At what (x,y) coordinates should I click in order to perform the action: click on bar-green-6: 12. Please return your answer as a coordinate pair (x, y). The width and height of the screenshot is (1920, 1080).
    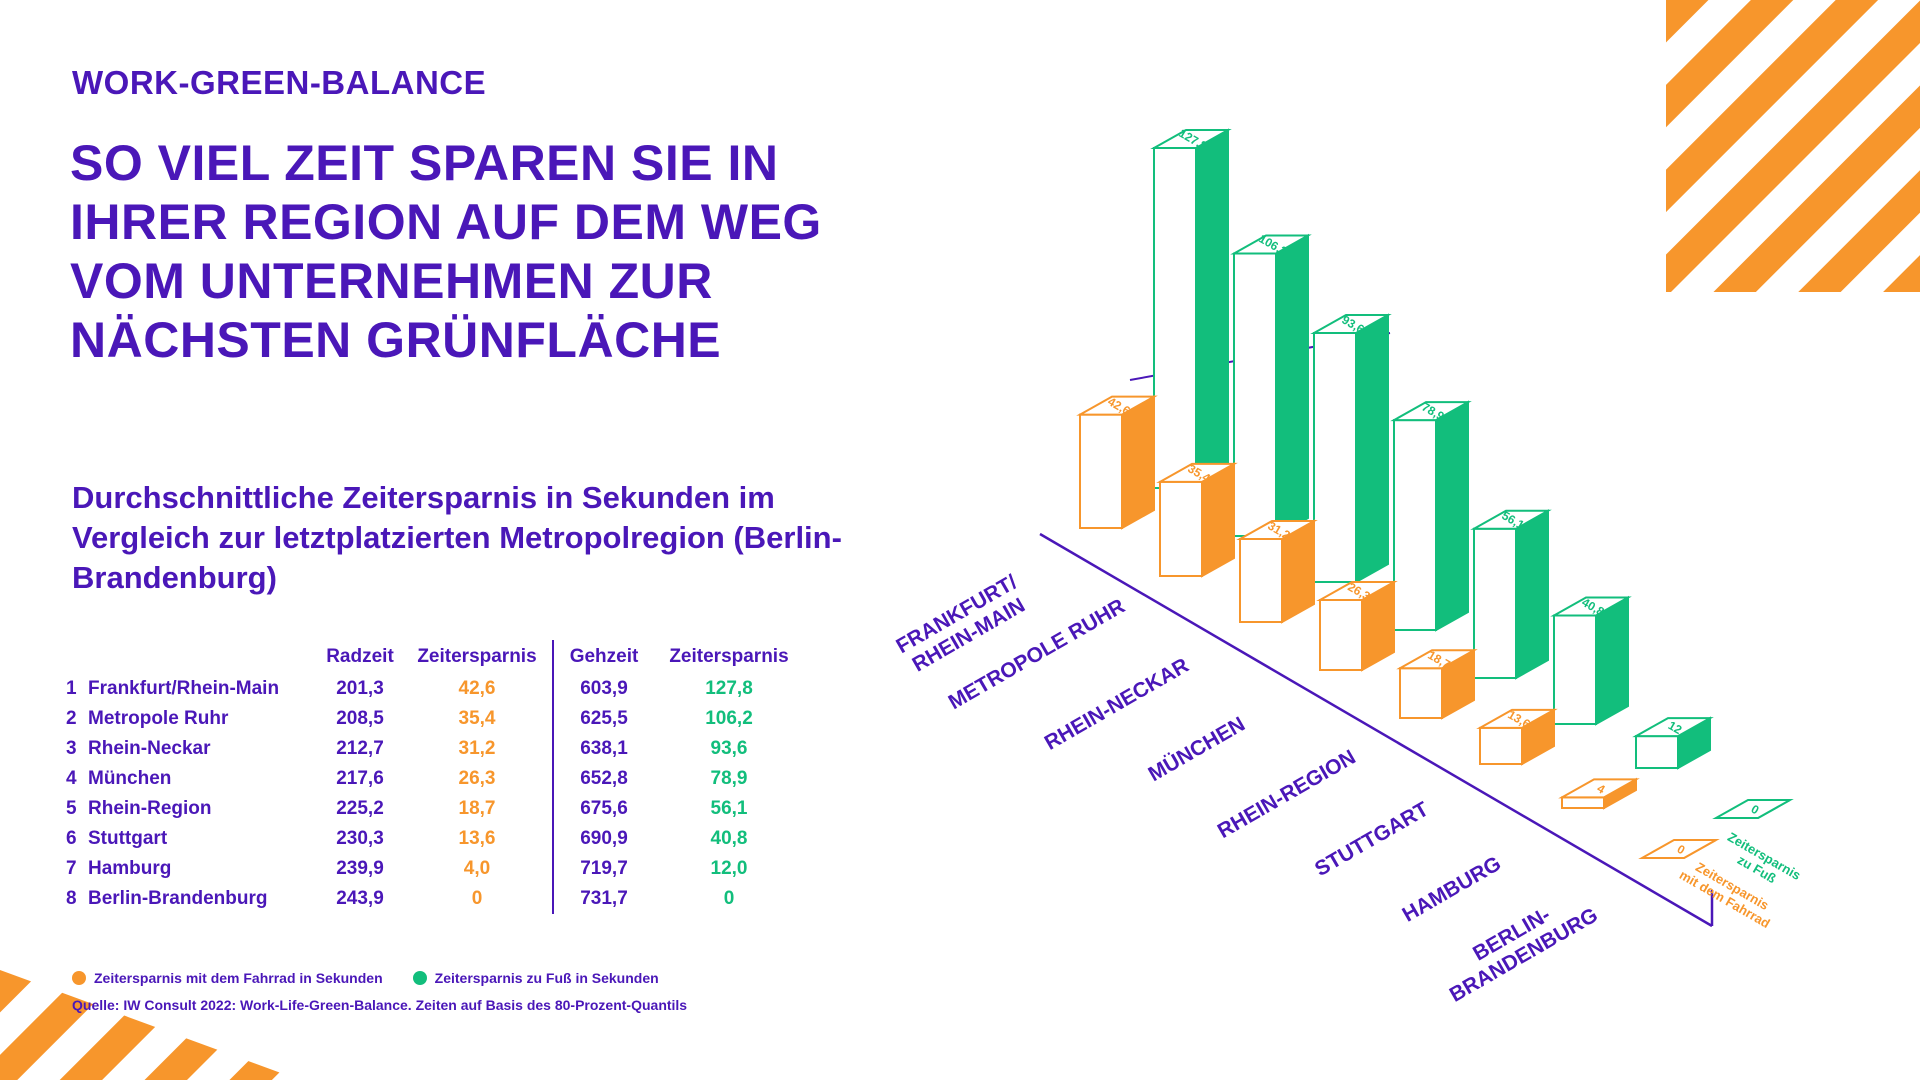
    Looking at the image, I should click on (1673, 743).